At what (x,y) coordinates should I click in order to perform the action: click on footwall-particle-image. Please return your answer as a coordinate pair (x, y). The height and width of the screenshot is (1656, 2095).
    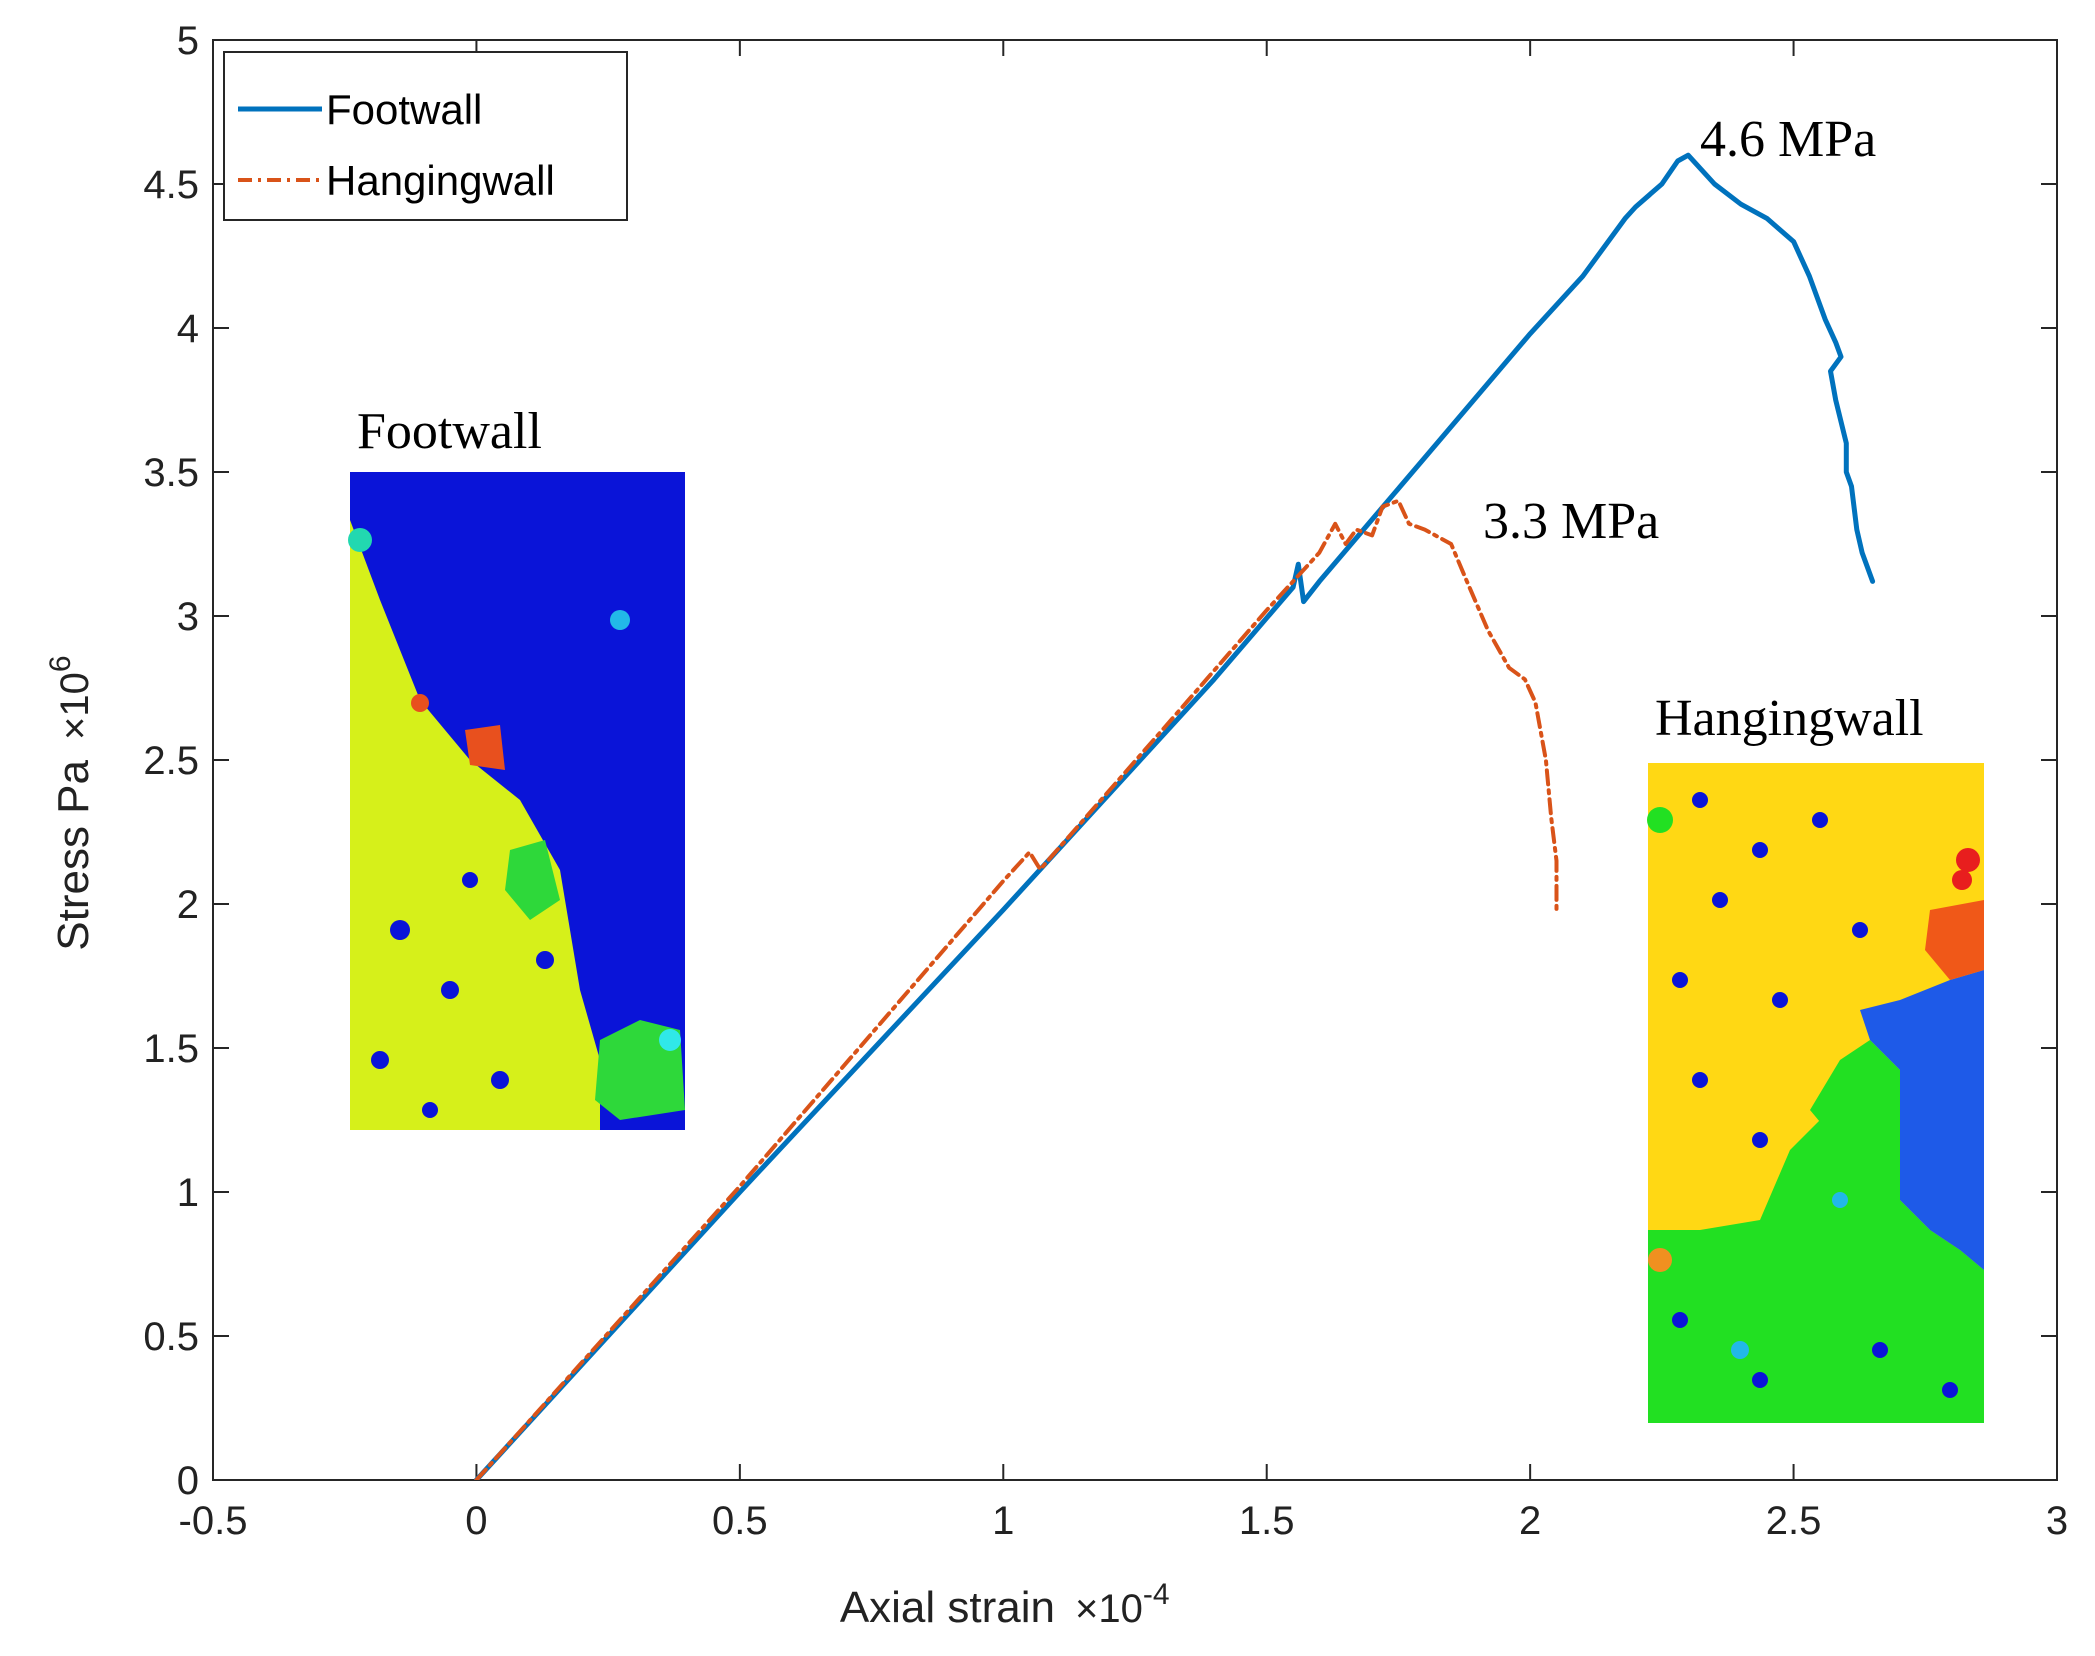
    Looking at the image, I should click on (516, 801).